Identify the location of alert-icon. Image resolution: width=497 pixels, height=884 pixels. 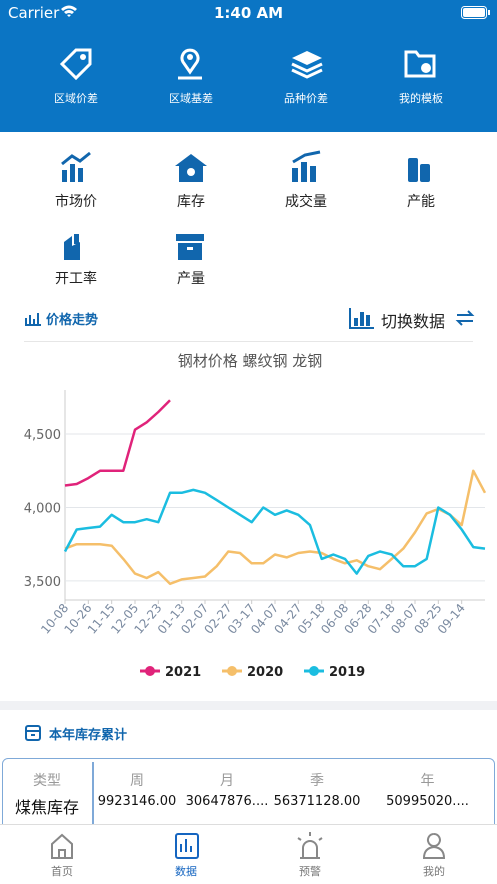
(310, 845).